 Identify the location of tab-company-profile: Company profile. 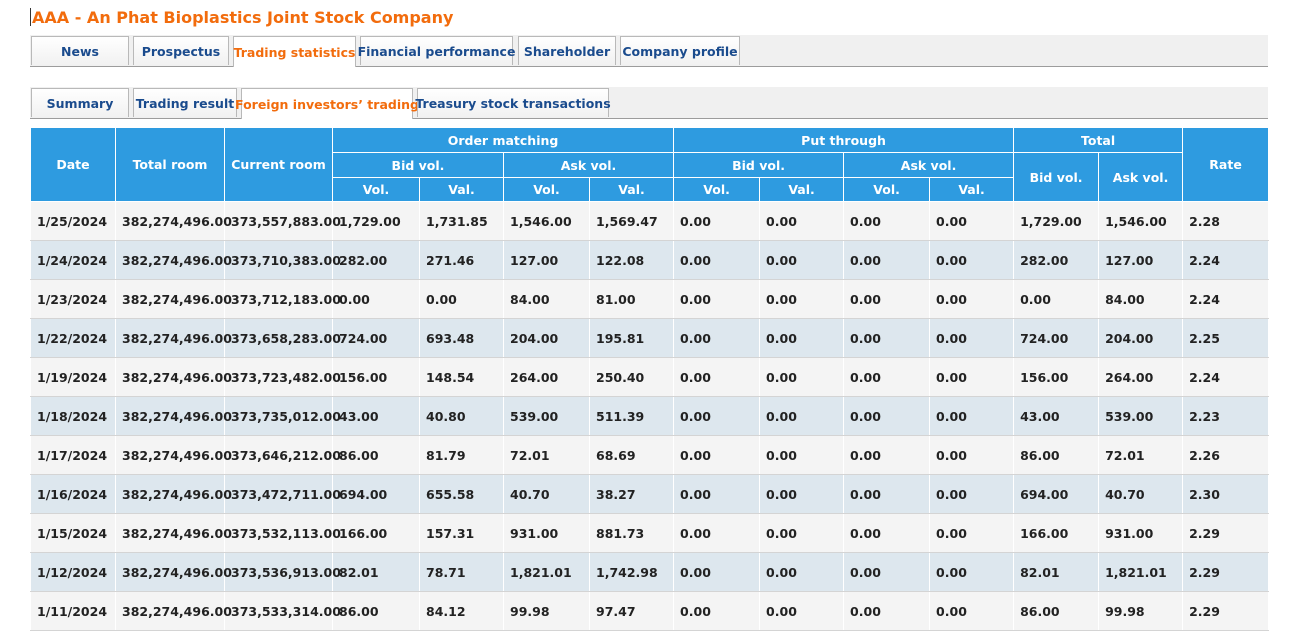
(680, 50).